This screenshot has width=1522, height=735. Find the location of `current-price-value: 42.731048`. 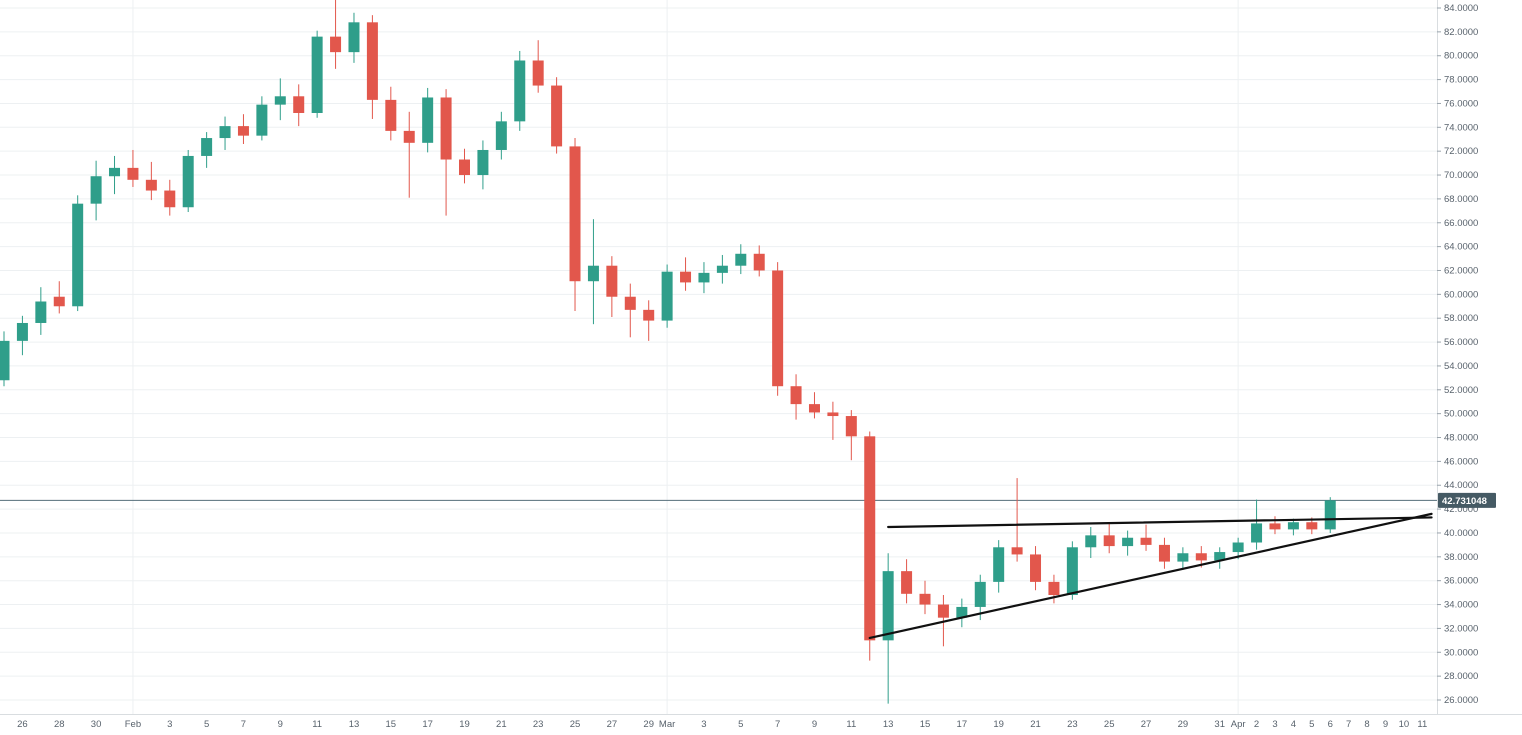

current-price-value: 42.731048 is located at coordinates (1464, 501).